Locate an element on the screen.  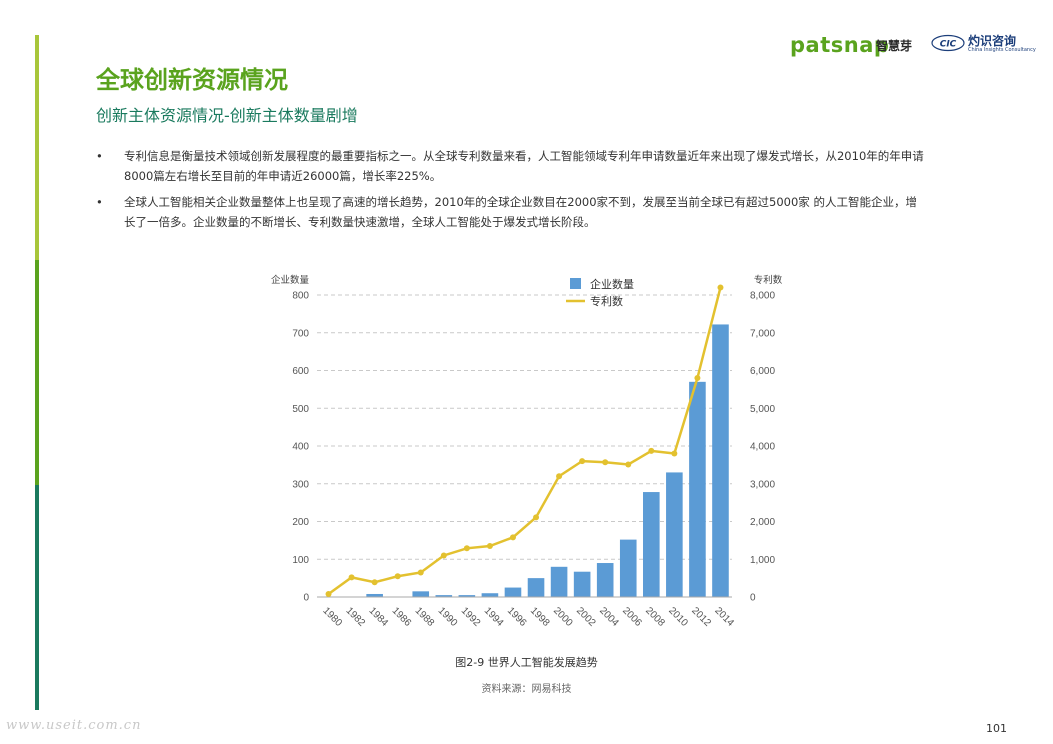
x-tick-label: 2010 is located at coordinates (678, 617).